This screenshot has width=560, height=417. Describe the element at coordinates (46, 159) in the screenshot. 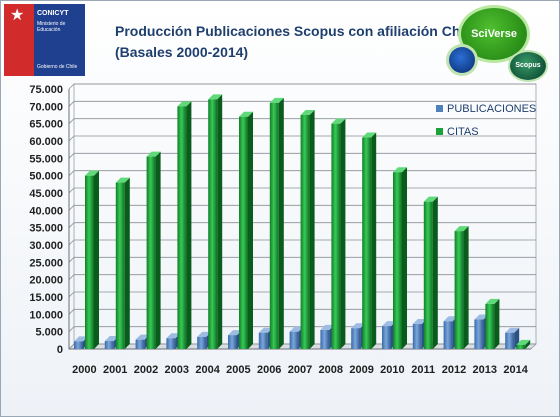

I see `y-tick-label: 55.000` at that location.